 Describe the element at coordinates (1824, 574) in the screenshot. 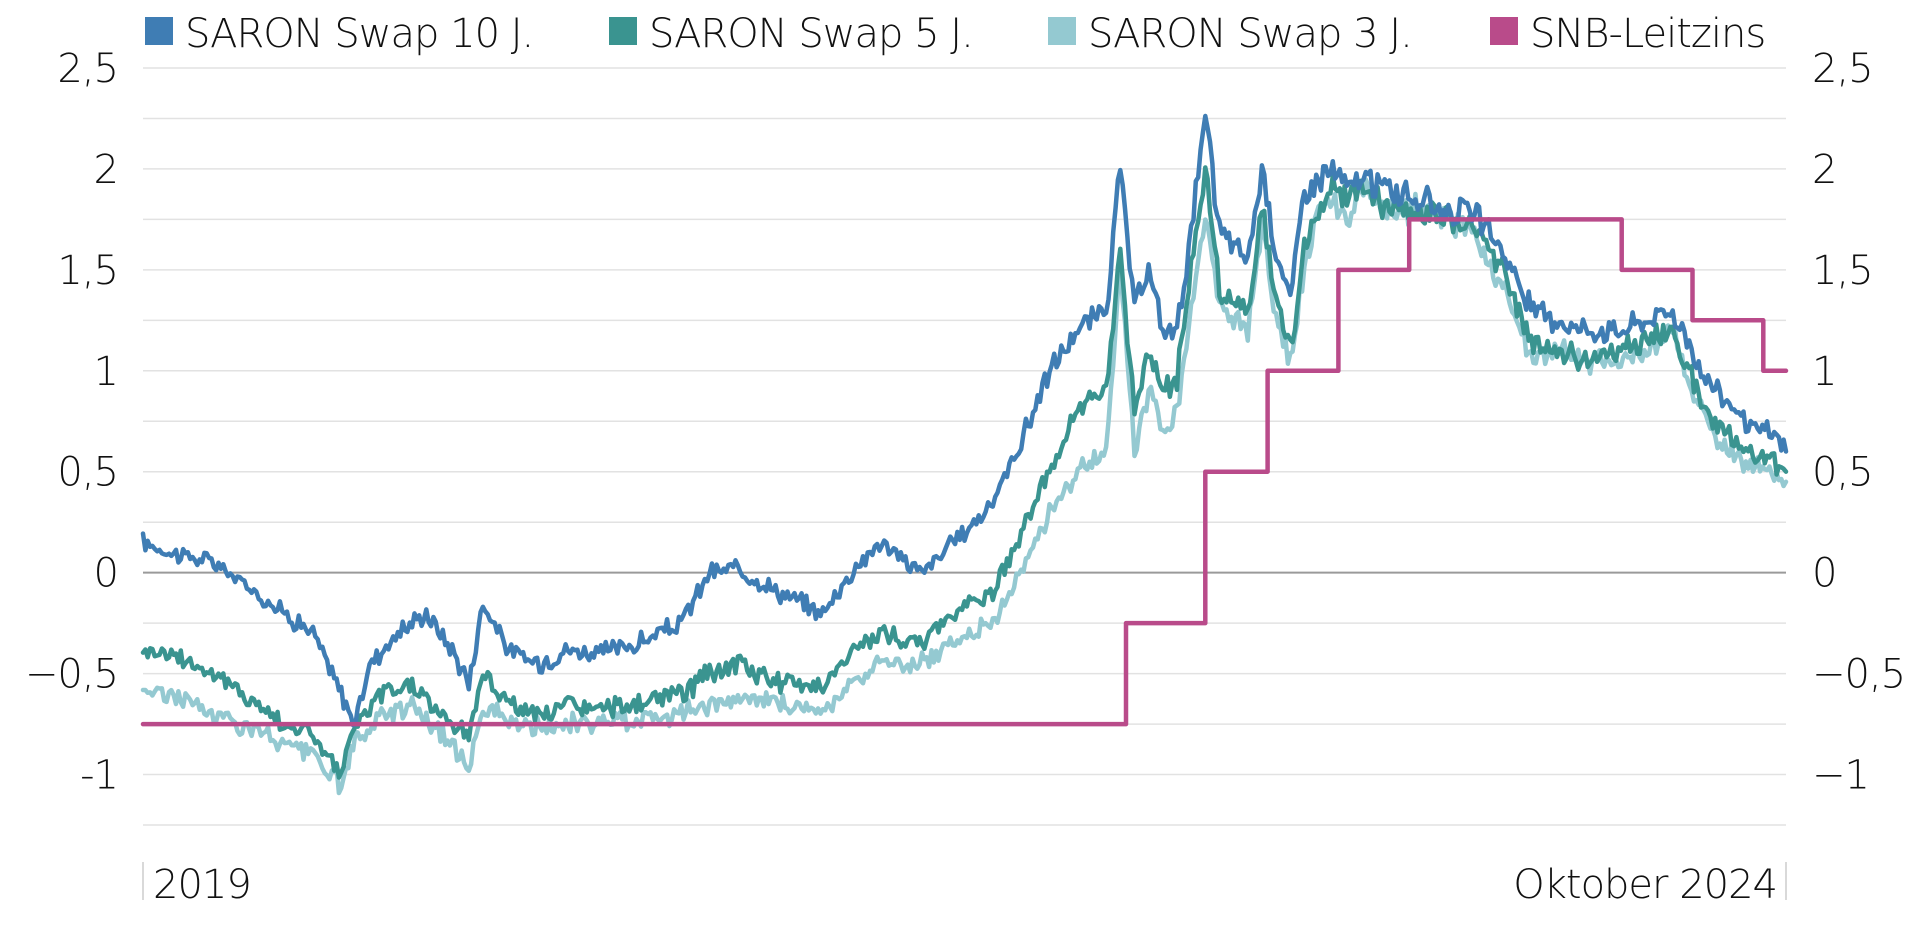

I see `y-tick-label-right: 0` at that location.